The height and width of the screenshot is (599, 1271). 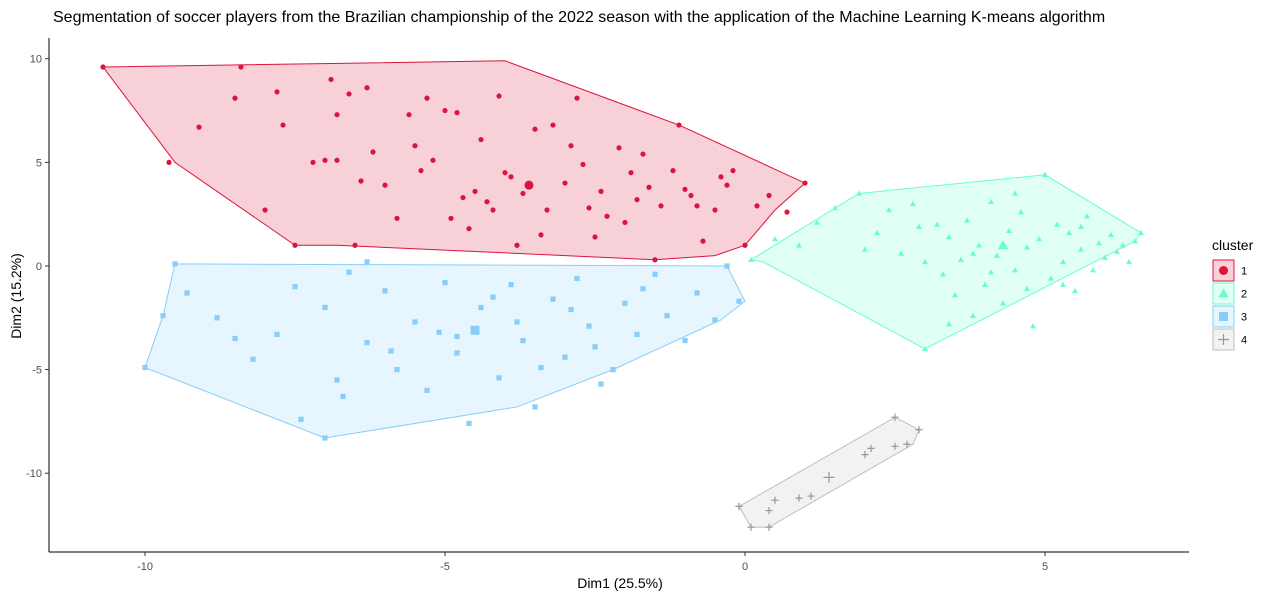 I want to click on cluster-4-centroid, so click(x=829, y=477).